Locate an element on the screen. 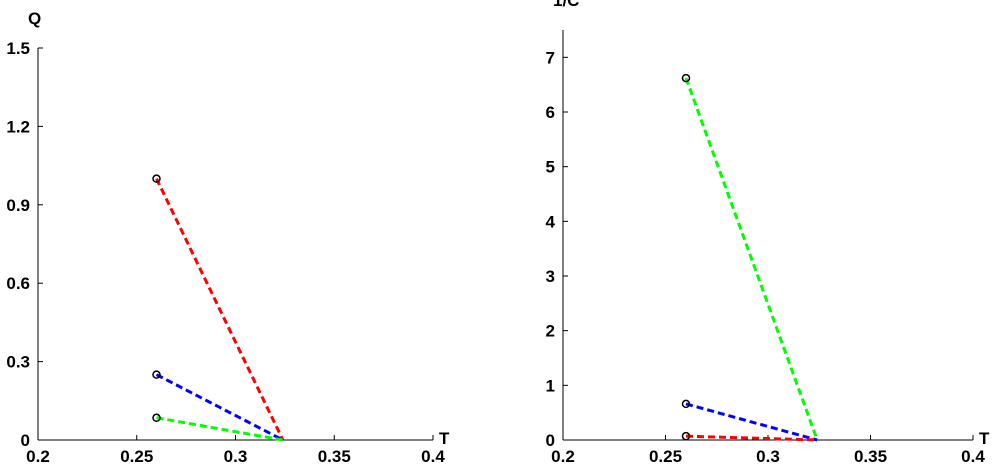 The width and height of the screenshot is (1000, 472). y-tick-label: 7 is located at coordinates (550, 57).